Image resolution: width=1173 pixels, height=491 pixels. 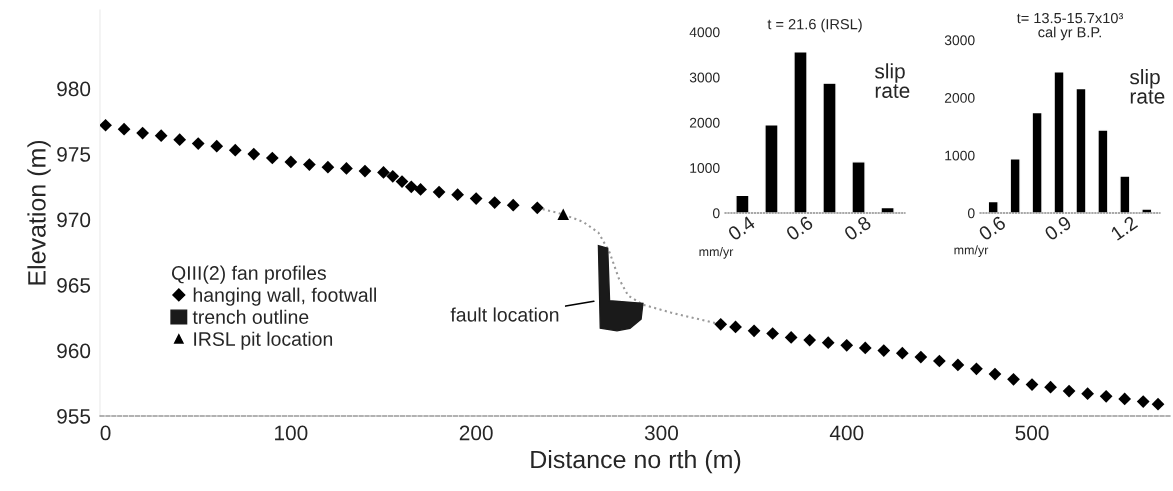 What do you see at coordinates (504, 314) in the screenshot?
I see `annotation: fault location` at bounding box center [504, 314].